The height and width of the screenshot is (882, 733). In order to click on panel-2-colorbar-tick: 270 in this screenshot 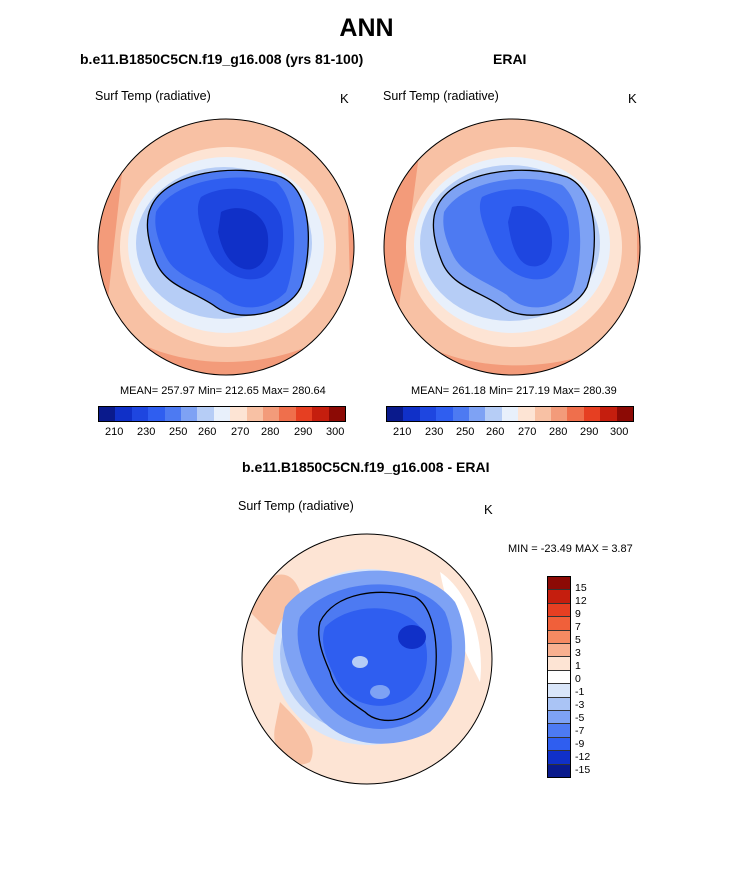, I will do `click(527, 432)`.